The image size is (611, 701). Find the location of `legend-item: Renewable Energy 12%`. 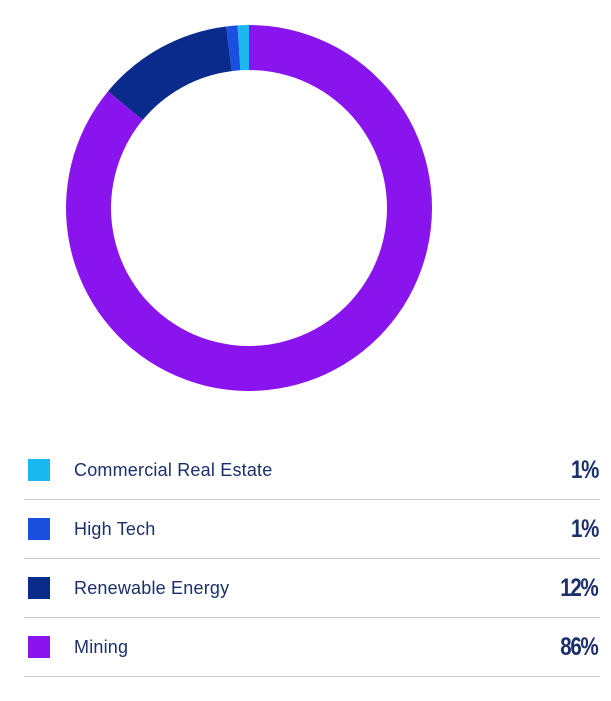

legend-item: Renewable Energy 12% is located at coordinates (312, 588).